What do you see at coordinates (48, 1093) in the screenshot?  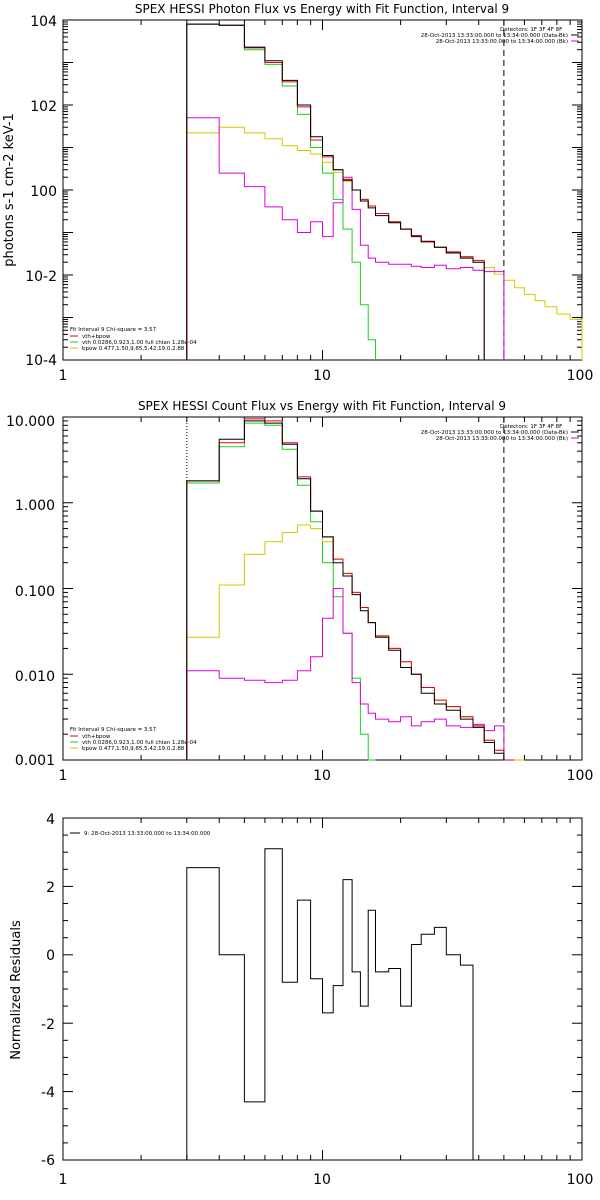 I see `y-tick-label: -4` at bounding box center [48, 1093].